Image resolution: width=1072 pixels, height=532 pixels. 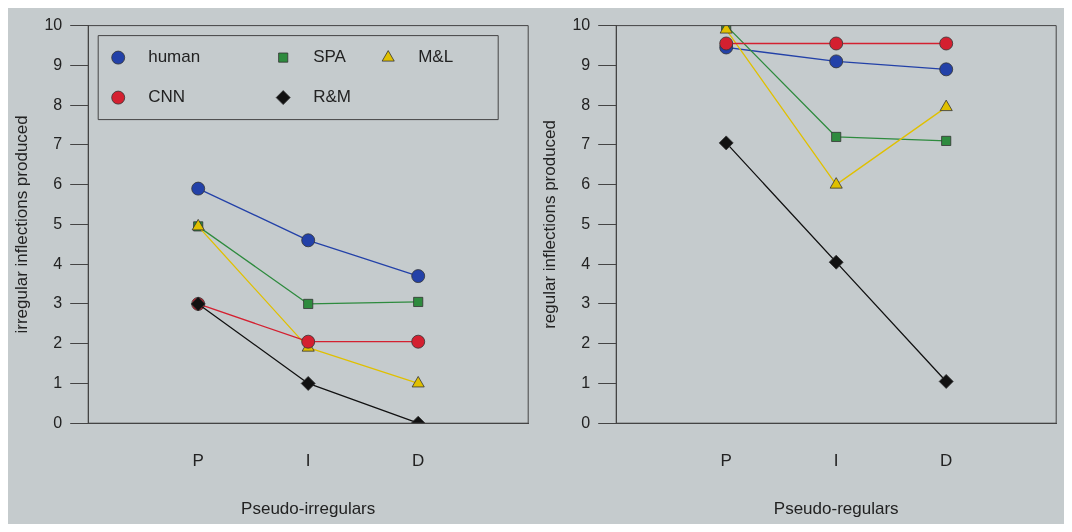 What do you see at coordinates (21, 224) in the screenshot?
I see `y-axis-title: irregular inflections produced` at bounding box center [21, 224].